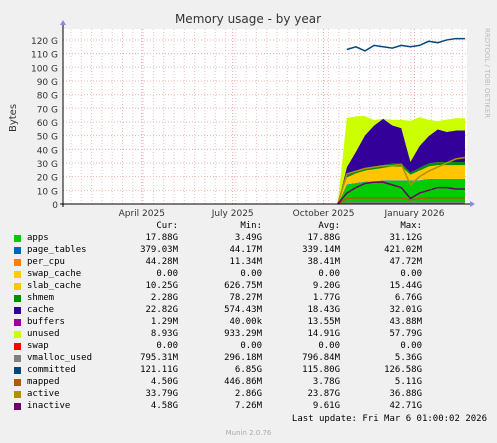 The image size is (497, 443). Describe the element at coordinates (60, 358) in the screenshot. I see `legend-label: vmalloc_used` at that location.